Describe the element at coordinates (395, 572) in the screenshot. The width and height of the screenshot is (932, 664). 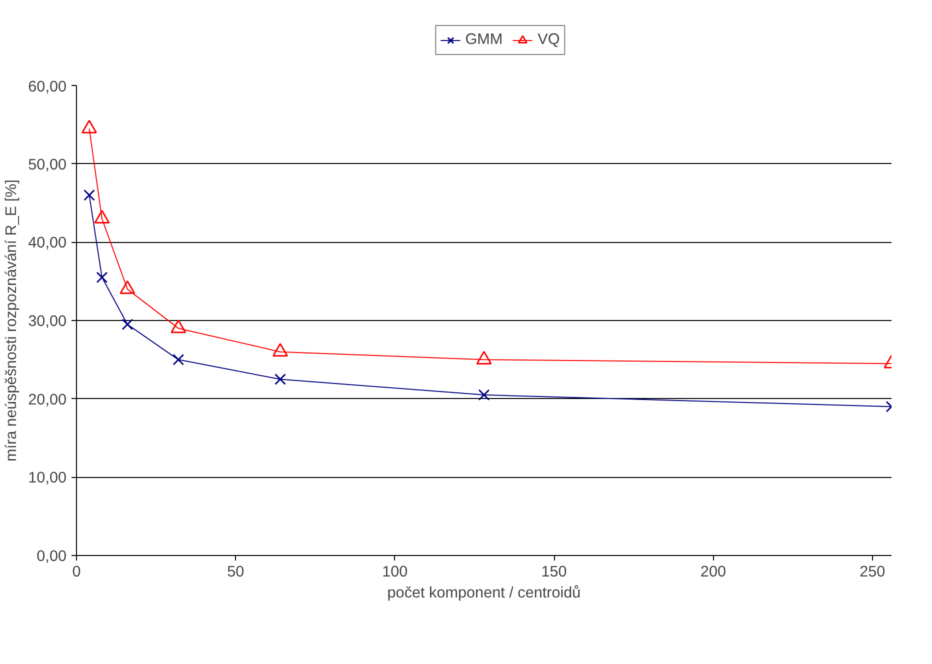
I see `x-tick-label: 100` at that location.